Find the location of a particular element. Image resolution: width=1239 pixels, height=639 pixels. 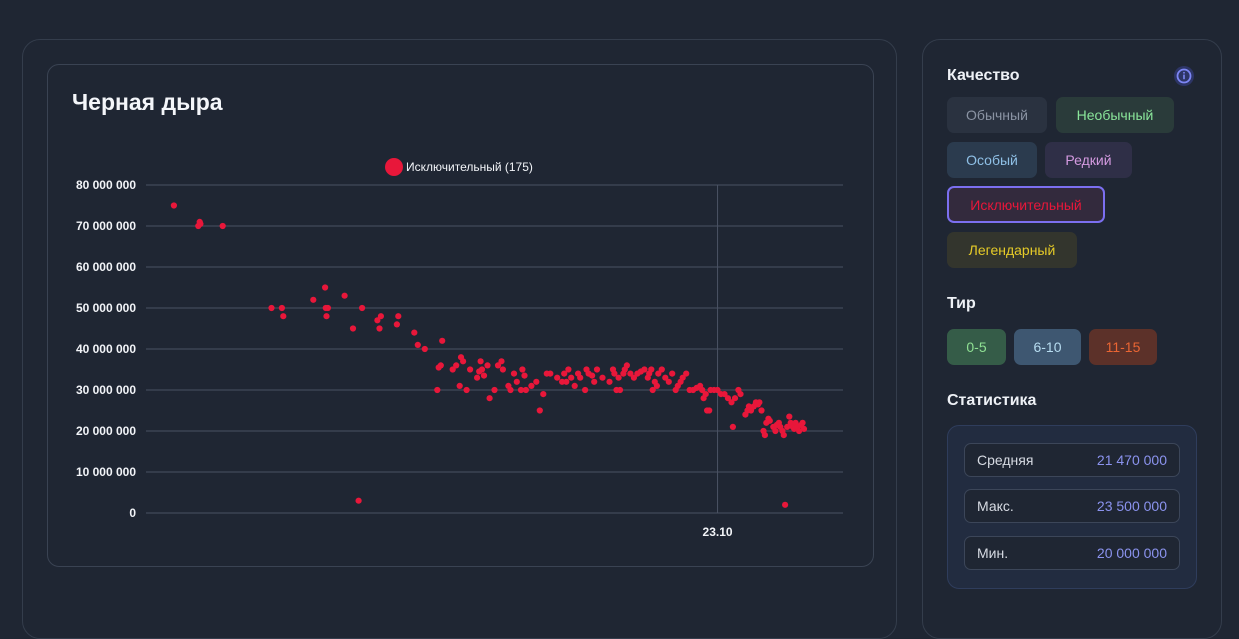

tier-chip-6-10: 6-10 is located at coordinates (1047, 347).